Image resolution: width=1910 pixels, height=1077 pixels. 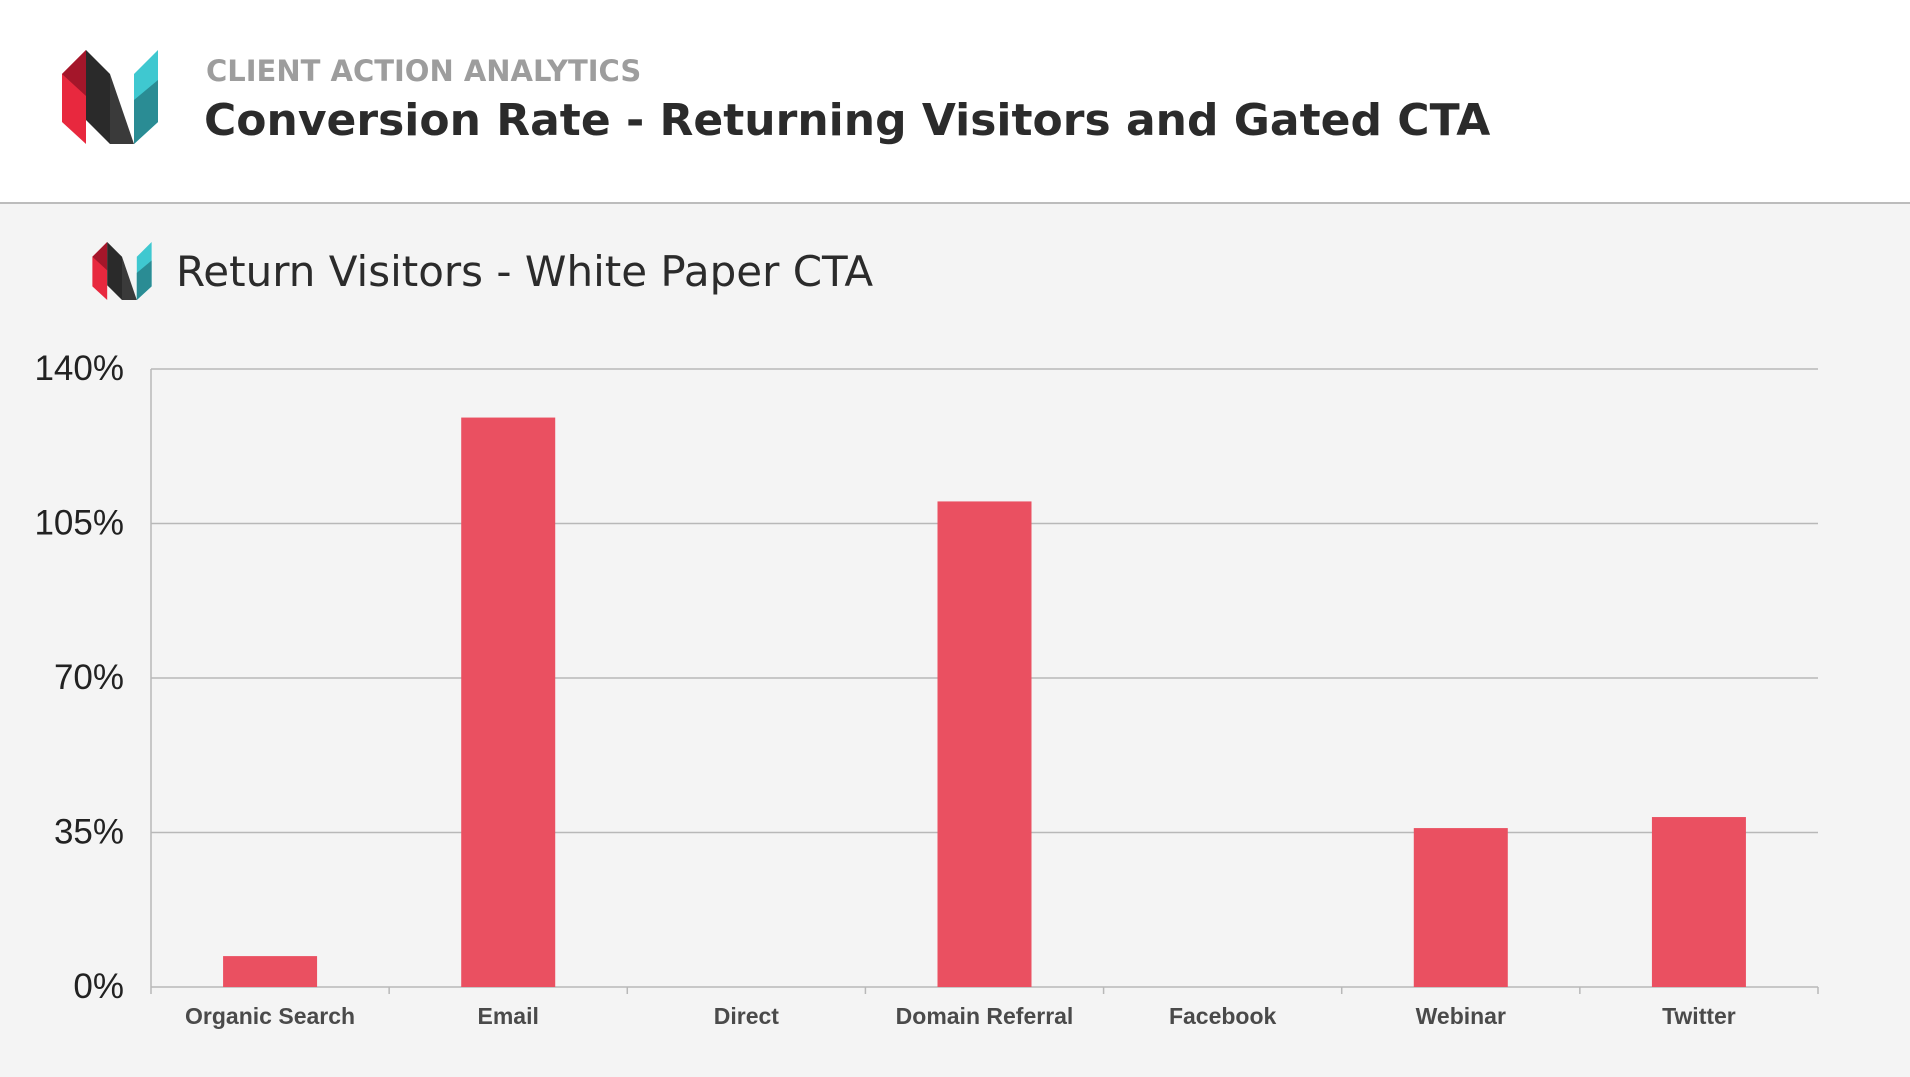 I want to click on y-tick-label: 70%, so click(x=89, y=677).